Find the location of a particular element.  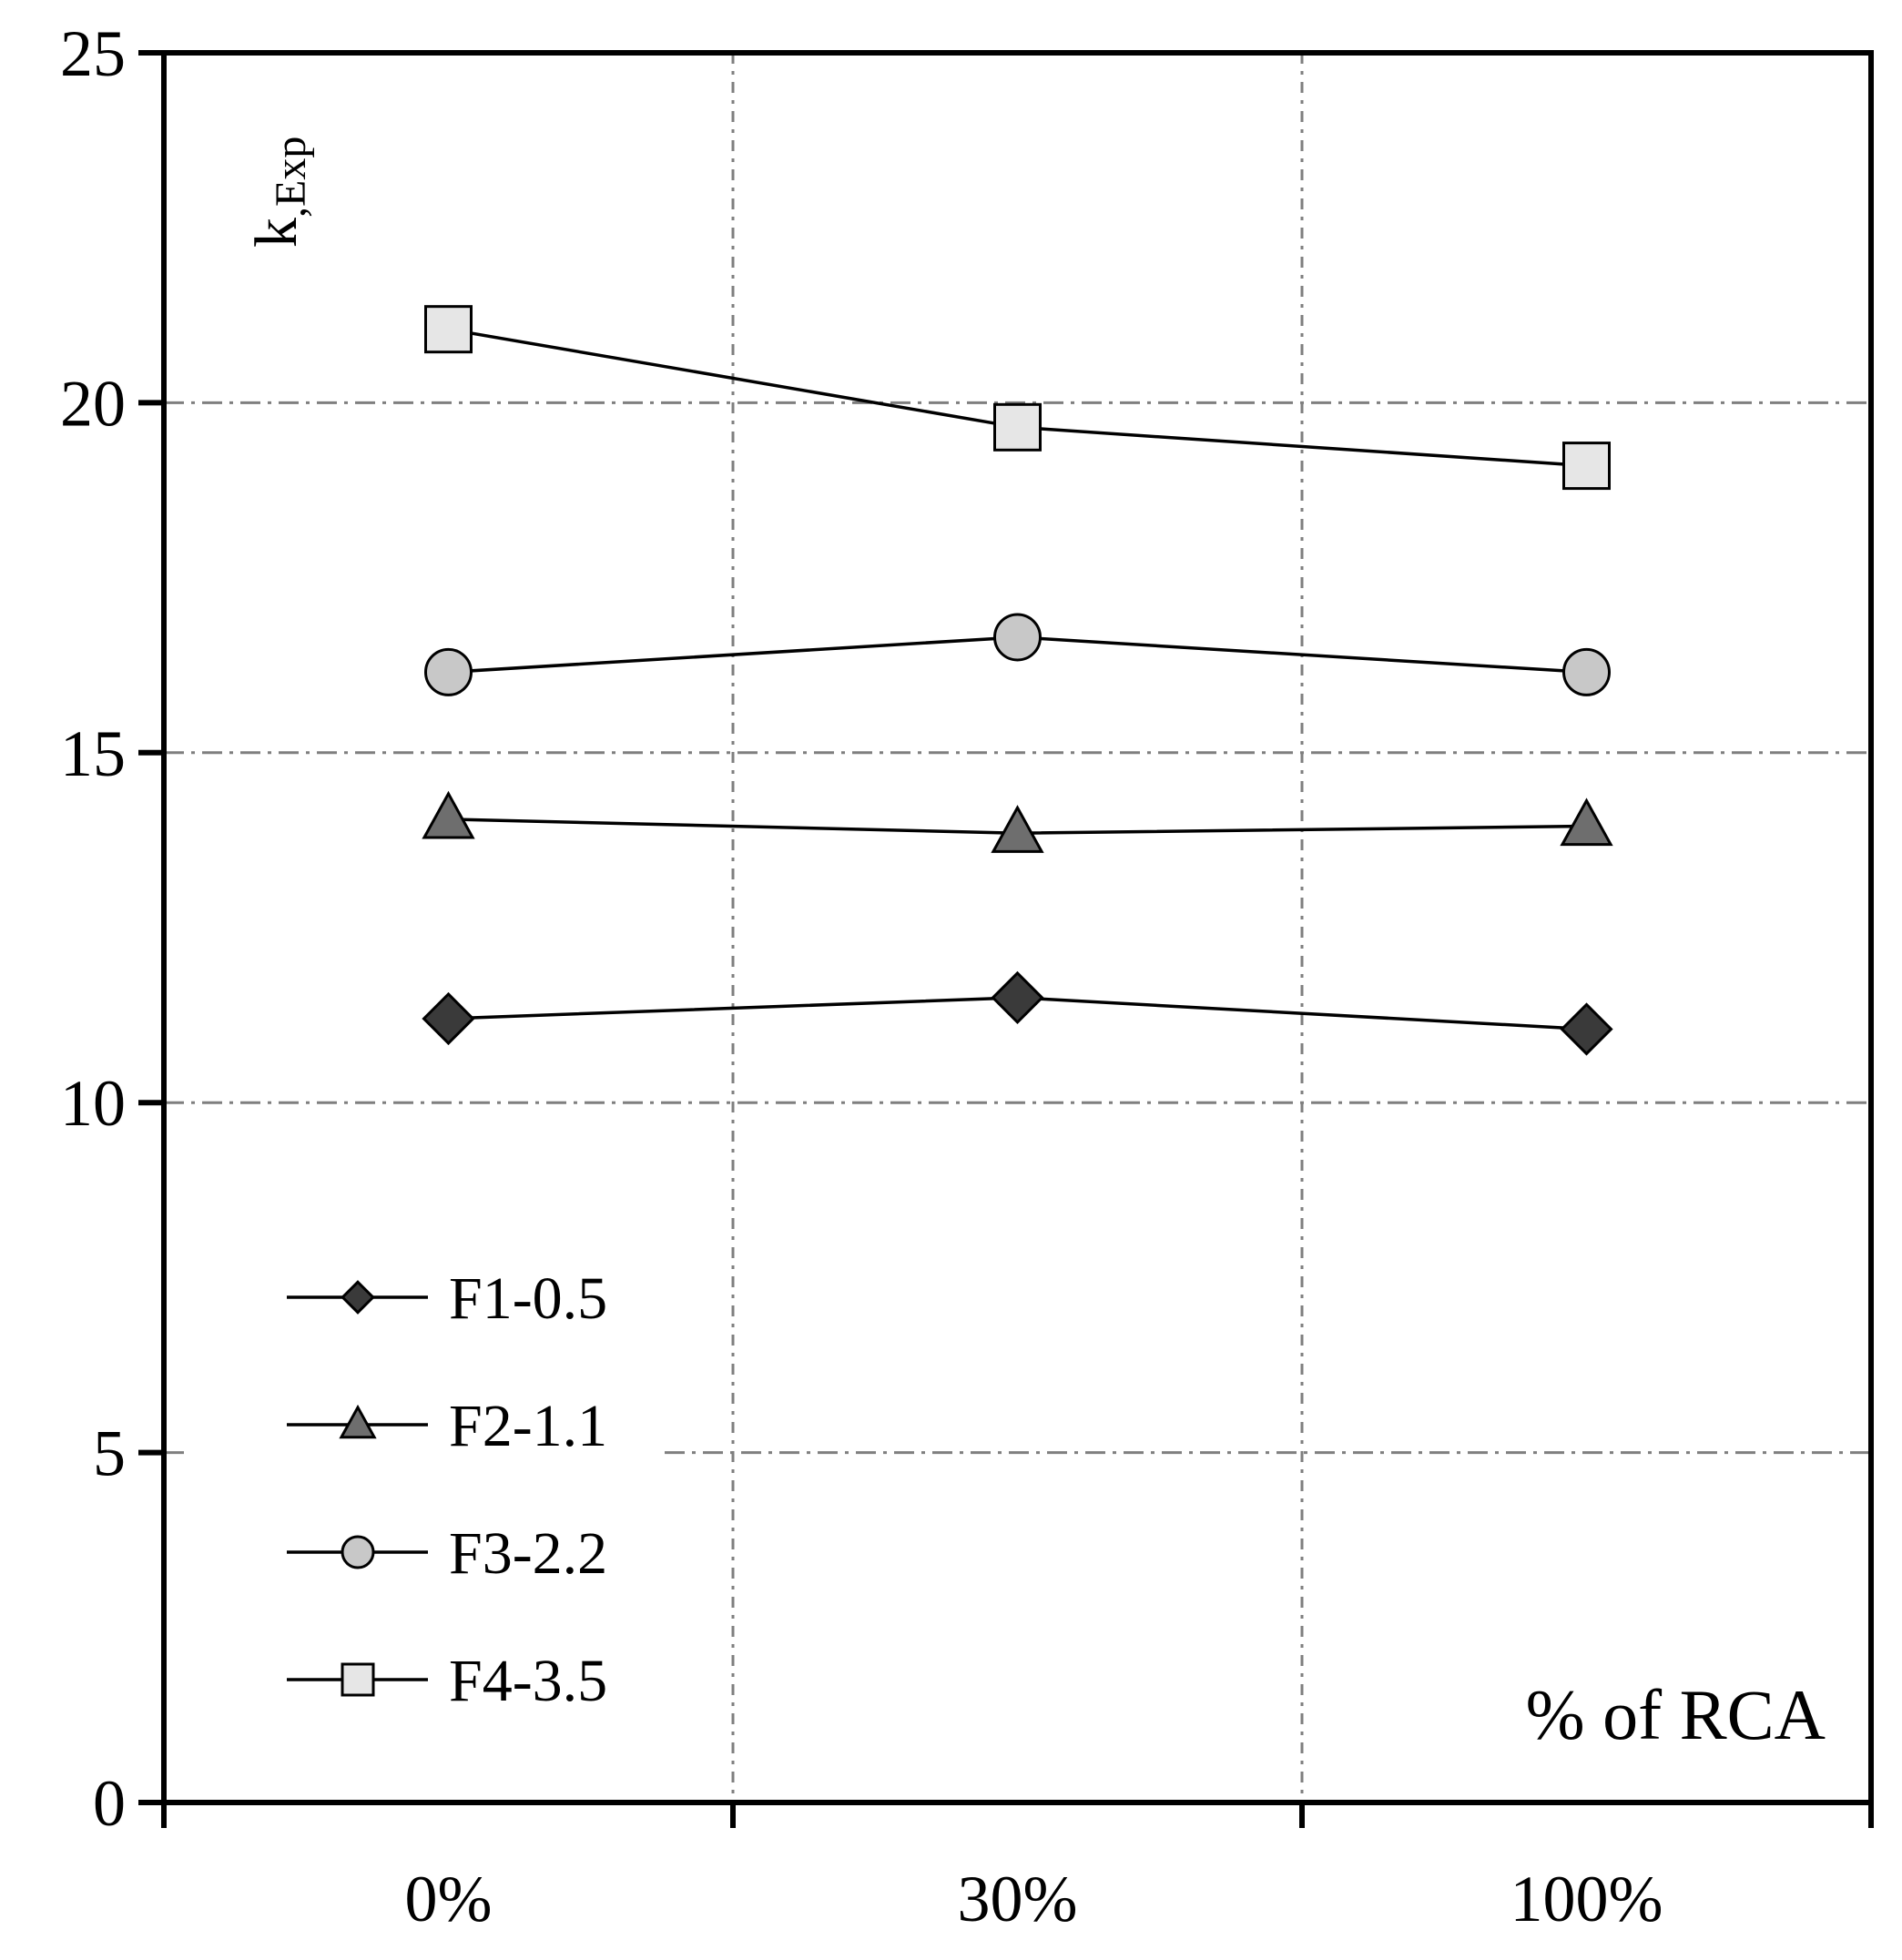

y-tick-label: 20 is located at coordinates (93, 403).